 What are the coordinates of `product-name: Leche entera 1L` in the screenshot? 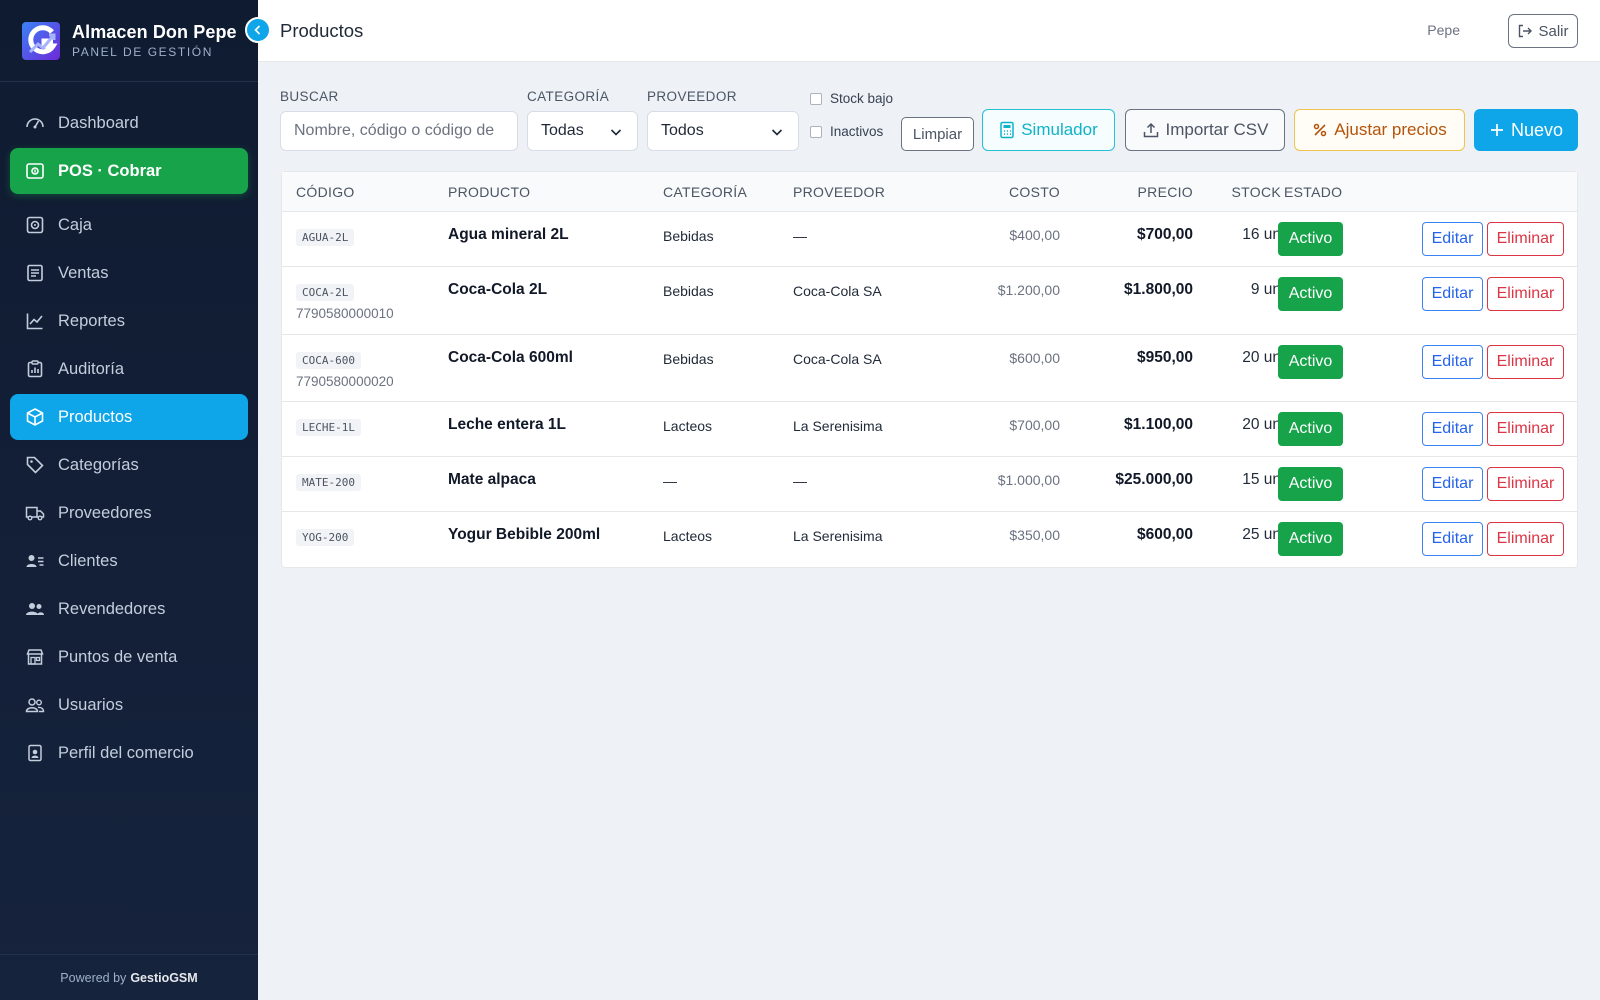 It's located at (507, 424).